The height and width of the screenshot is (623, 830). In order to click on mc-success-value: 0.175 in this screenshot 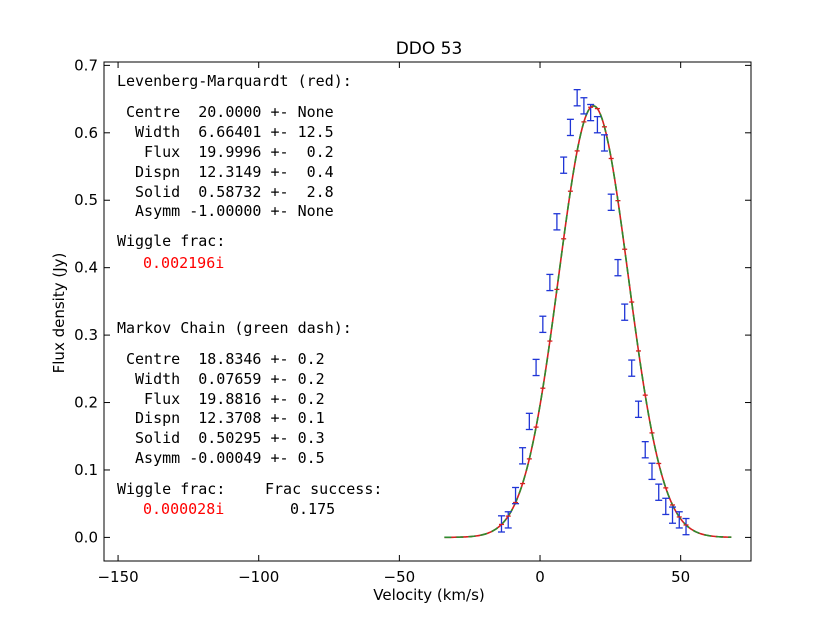, I will do `click(312, 509)`.